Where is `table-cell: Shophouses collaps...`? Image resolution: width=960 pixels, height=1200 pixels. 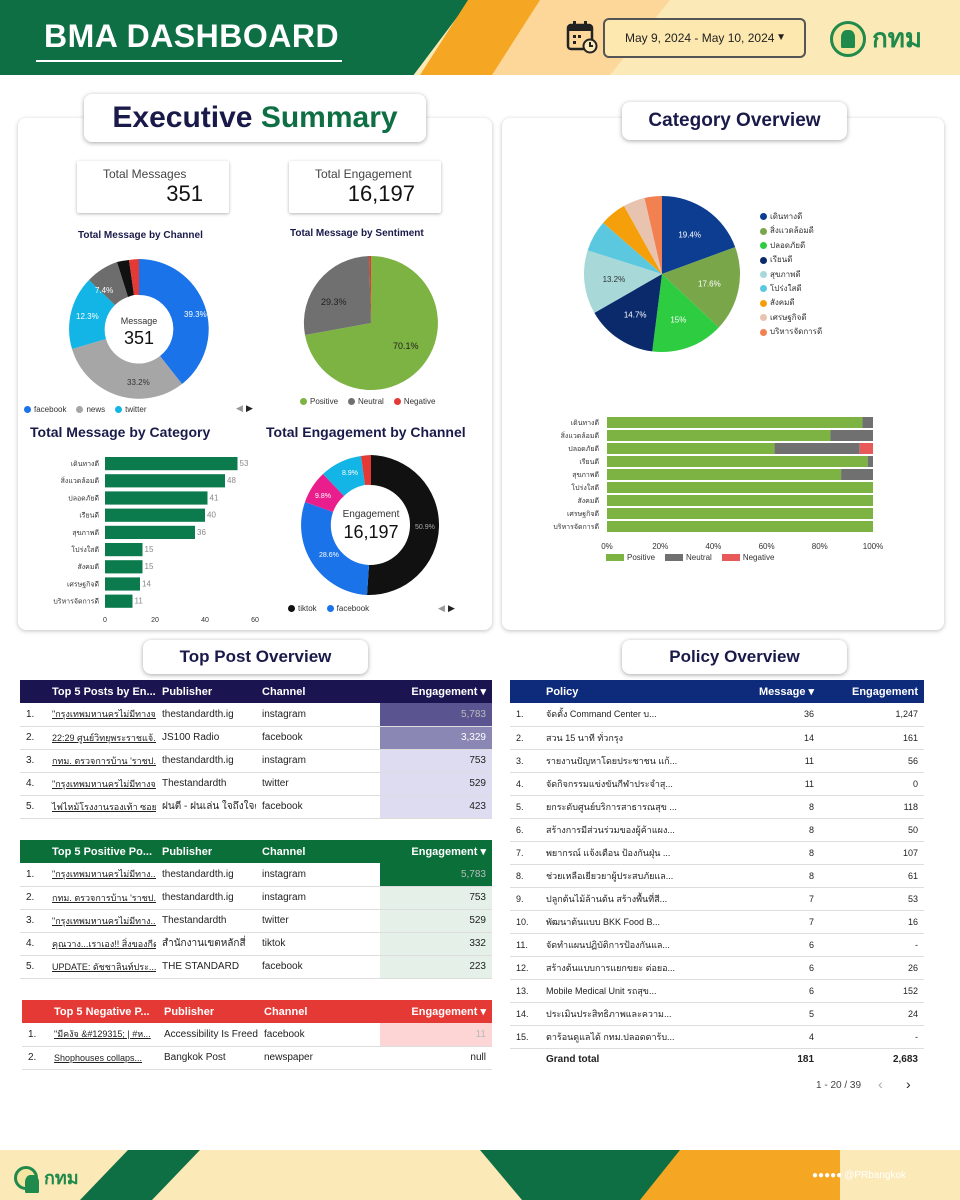
table-cell: Shophouses collaps... is located at coordinates (103, 1058).